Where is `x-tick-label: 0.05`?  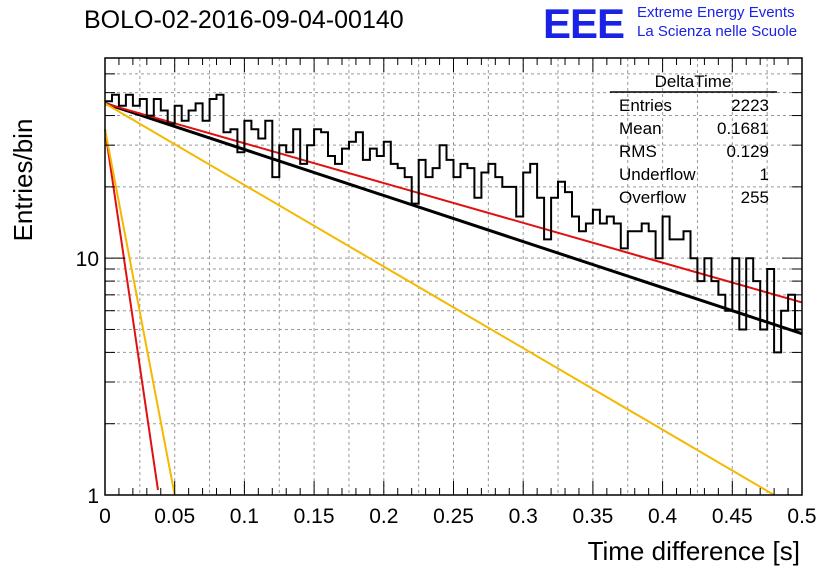 x-tick-label: 0.05 is located at coordinates (174, 516).